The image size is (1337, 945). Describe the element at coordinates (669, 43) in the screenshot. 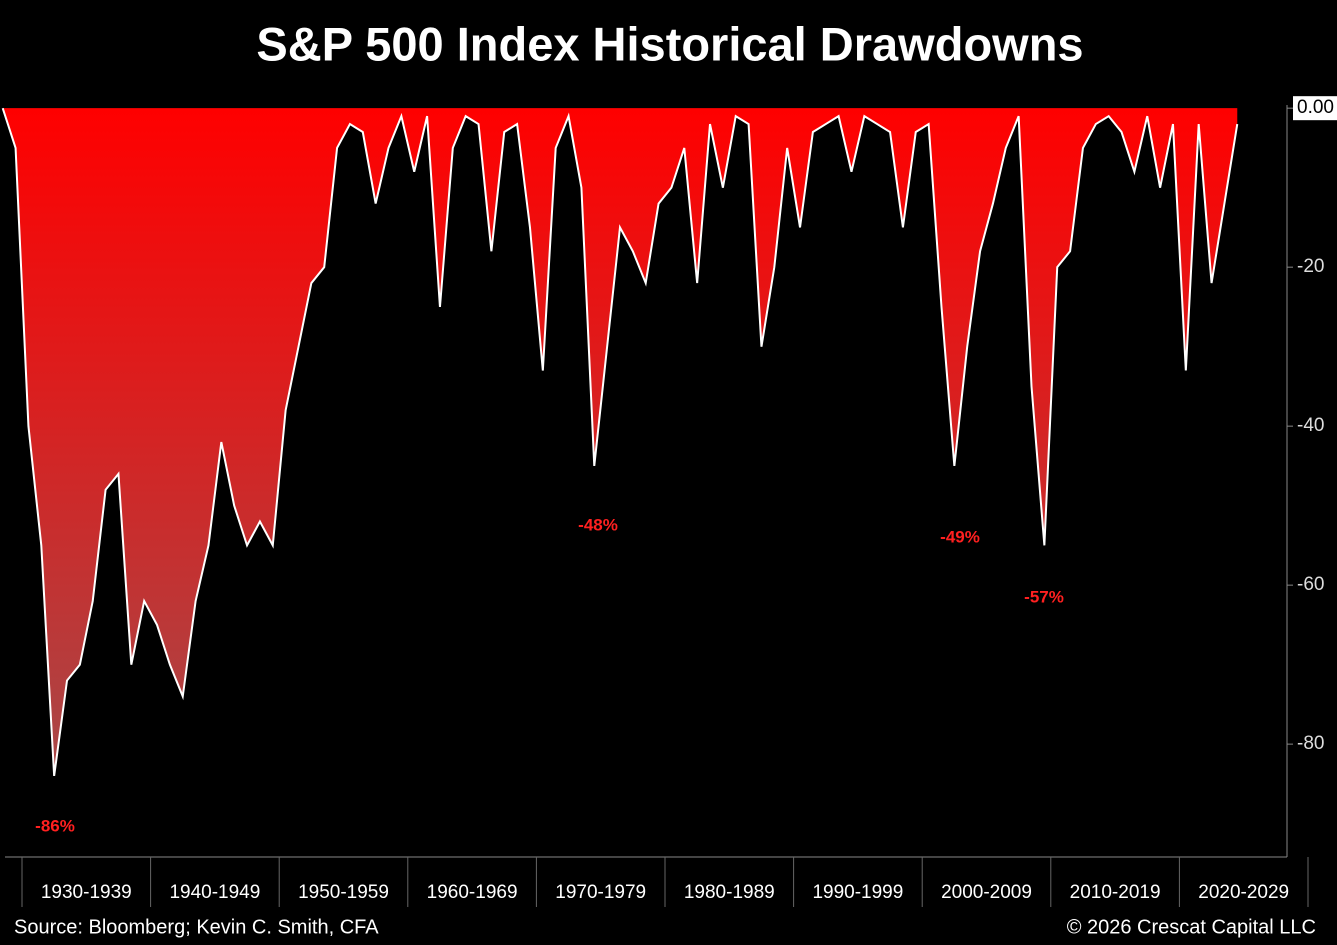

I see `chart-title: S&P 500 Index Historical Drawdowns` at that location.